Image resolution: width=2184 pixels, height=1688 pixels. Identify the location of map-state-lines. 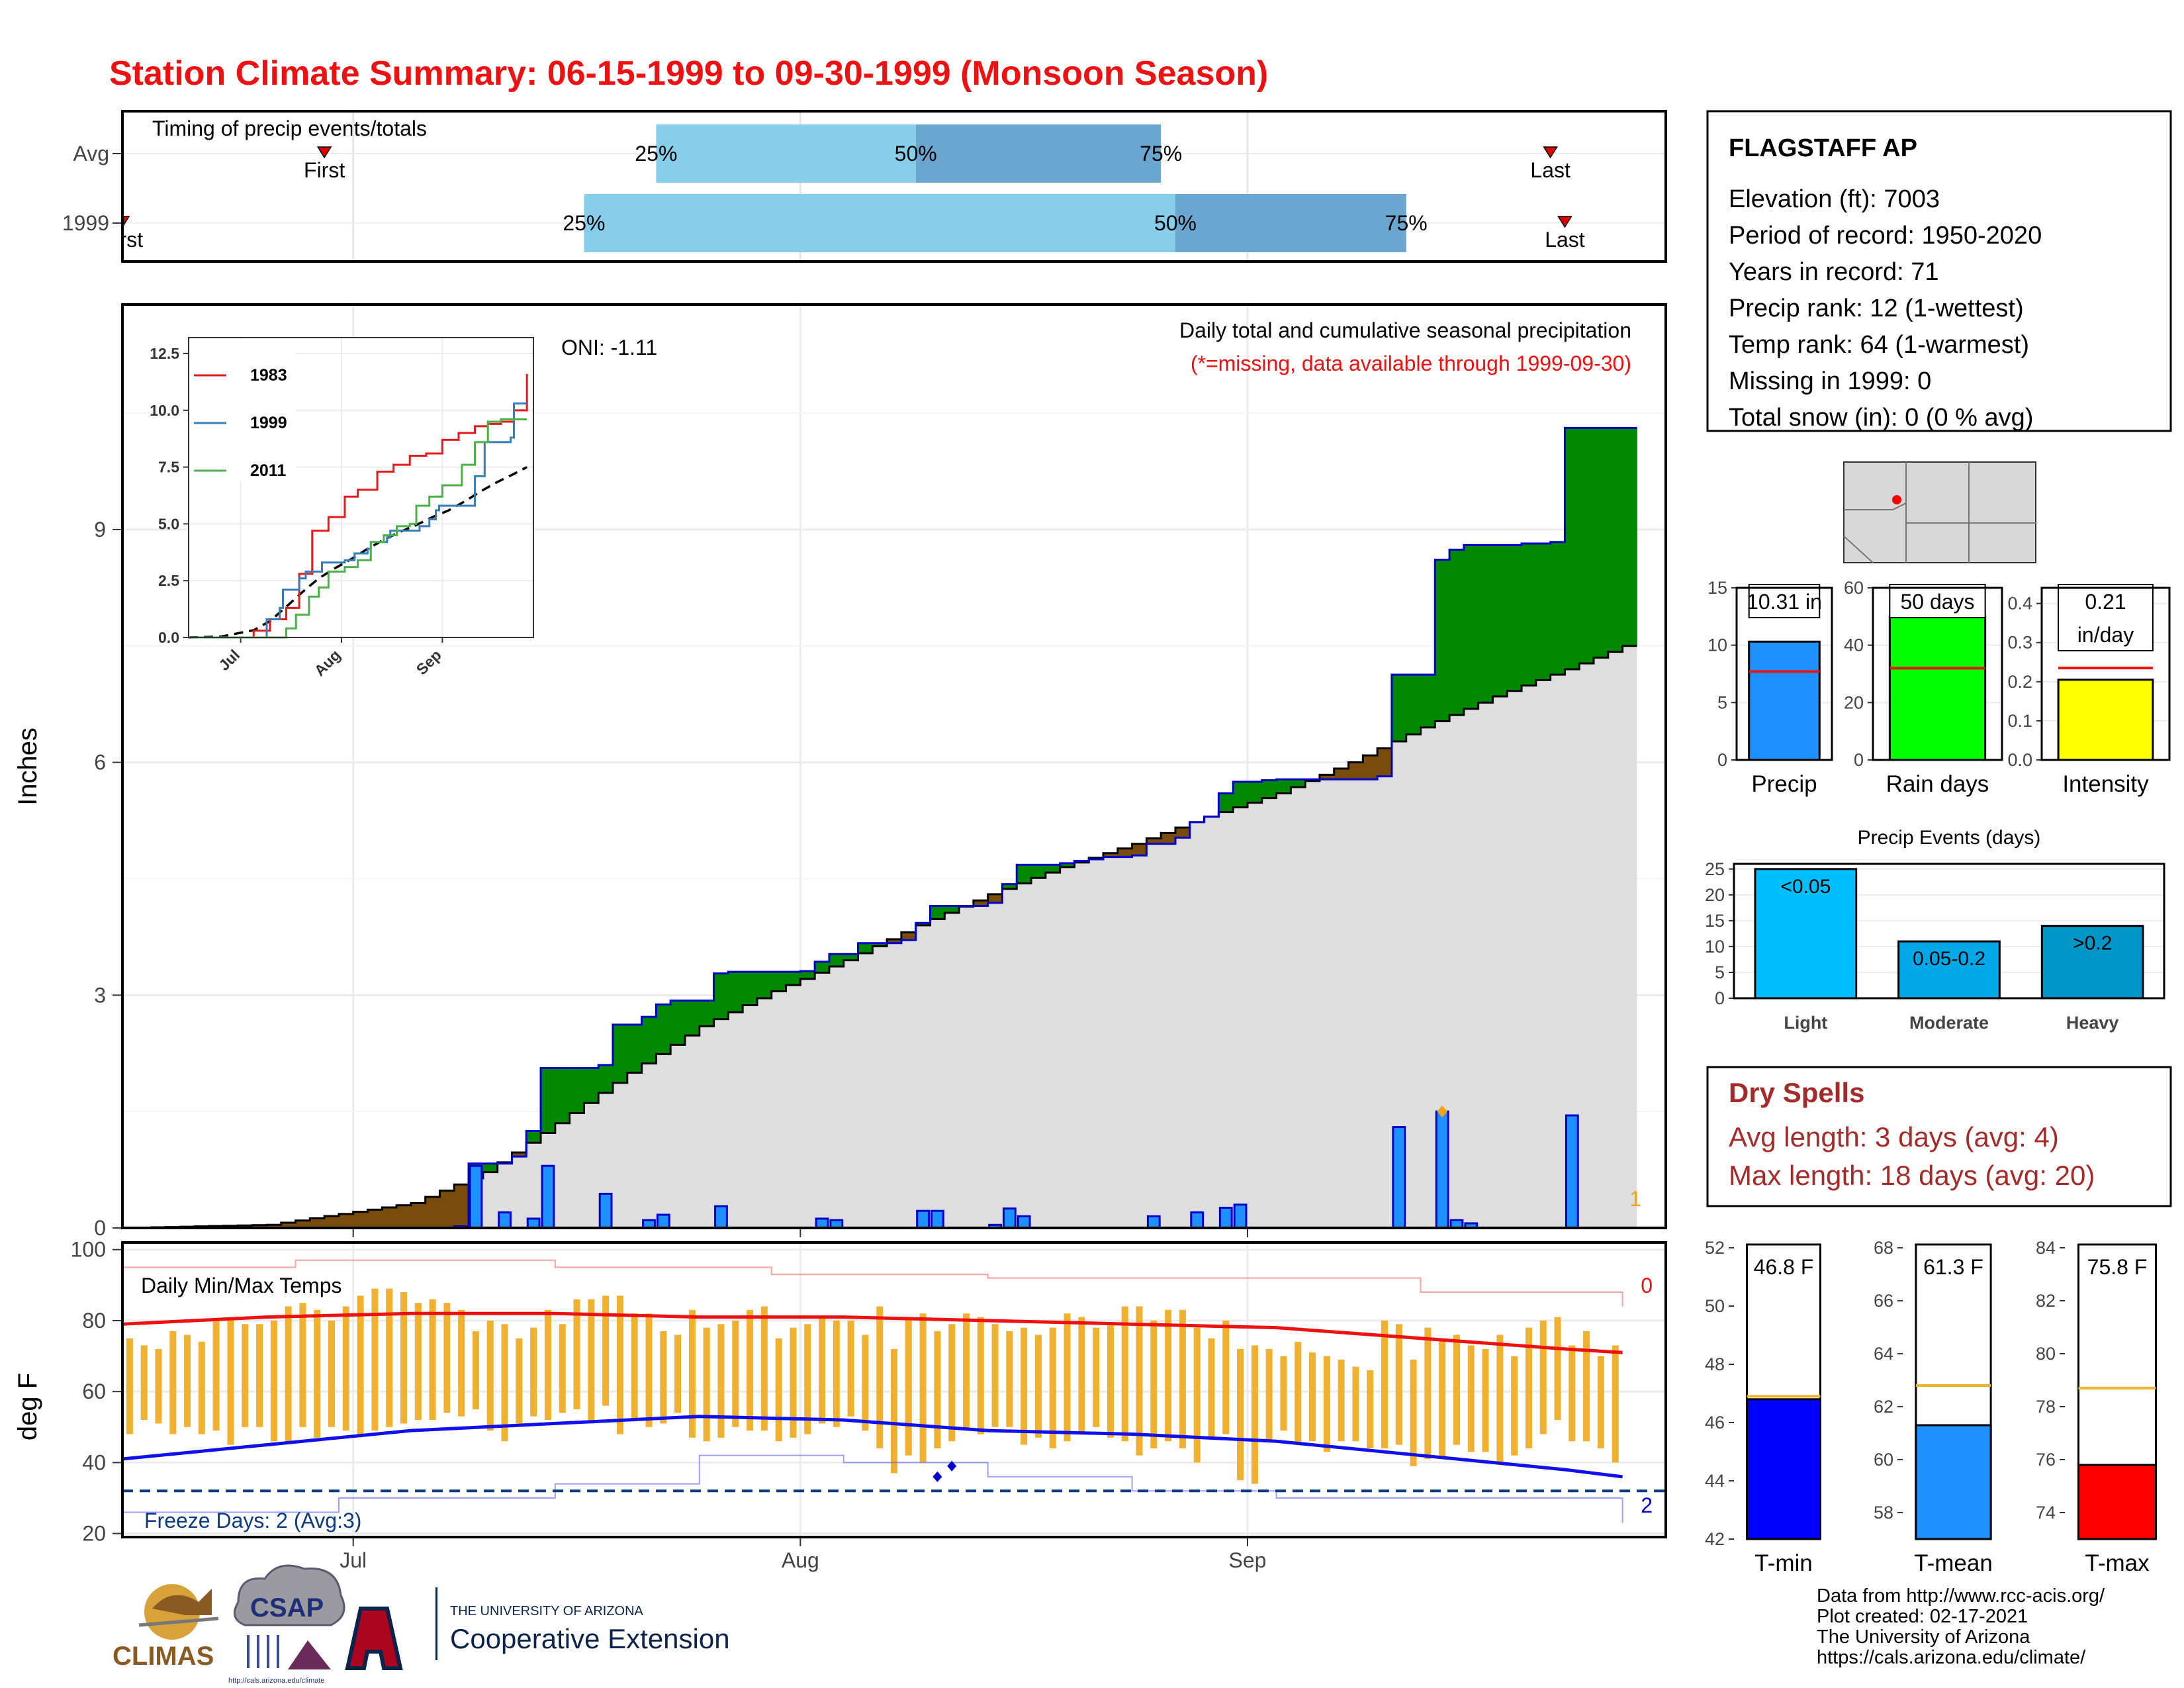
(1940, 512).